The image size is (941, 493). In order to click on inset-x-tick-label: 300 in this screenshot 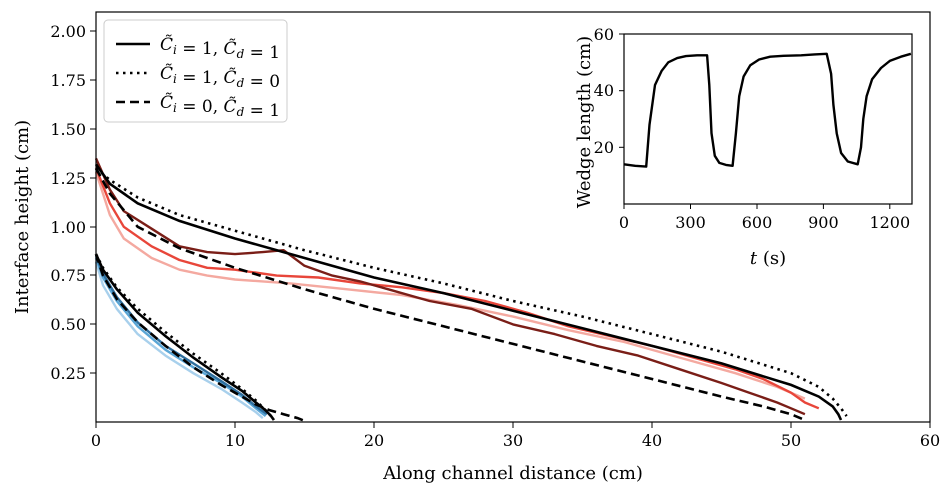, I will do `click(690, 222)`.